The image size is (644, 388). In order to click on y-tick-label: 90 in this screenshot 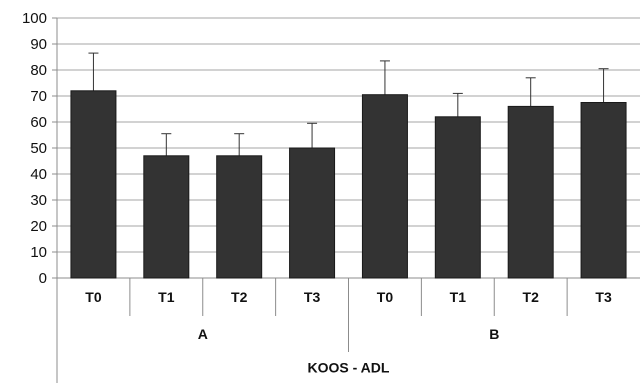, I will do `click(38, 44)`.